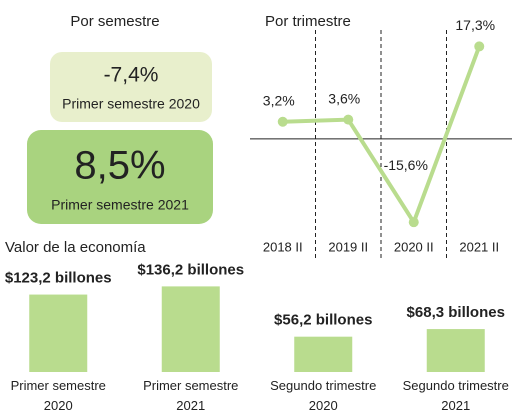 The image size is (514, 415). What do you see at coordinates (191, 395) in the screenshot?
I see `x-tick-label: Primer semestre 2021` at bounding box center [191, 395].